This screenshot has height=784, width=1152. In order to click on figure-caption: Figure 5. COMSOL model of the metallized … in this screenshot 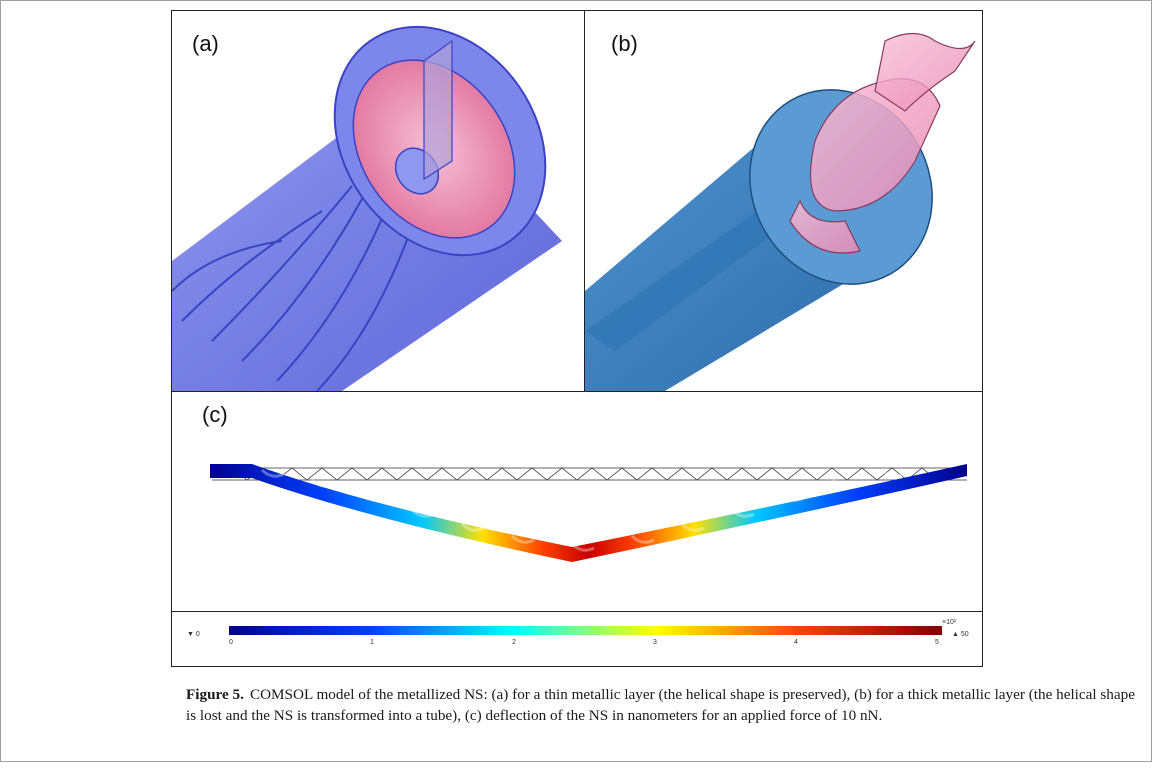, I will do `click(661, 705)`.